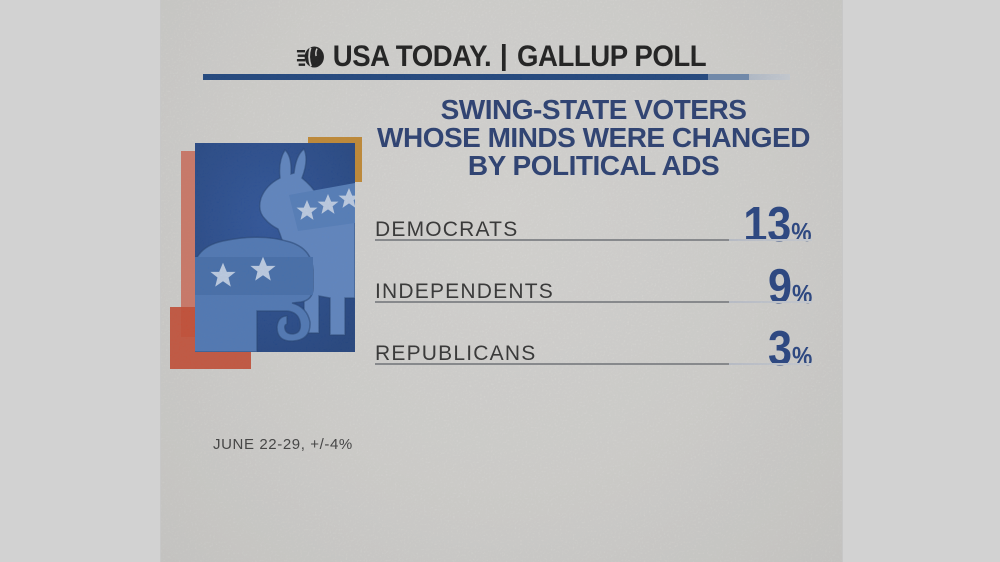 The height and width of the screenshot is (562, 1000). Describe the element at coordinates (593, 109) in the screenshot. I see `title-line-1: SWING-STATE VOTERS` at that location.